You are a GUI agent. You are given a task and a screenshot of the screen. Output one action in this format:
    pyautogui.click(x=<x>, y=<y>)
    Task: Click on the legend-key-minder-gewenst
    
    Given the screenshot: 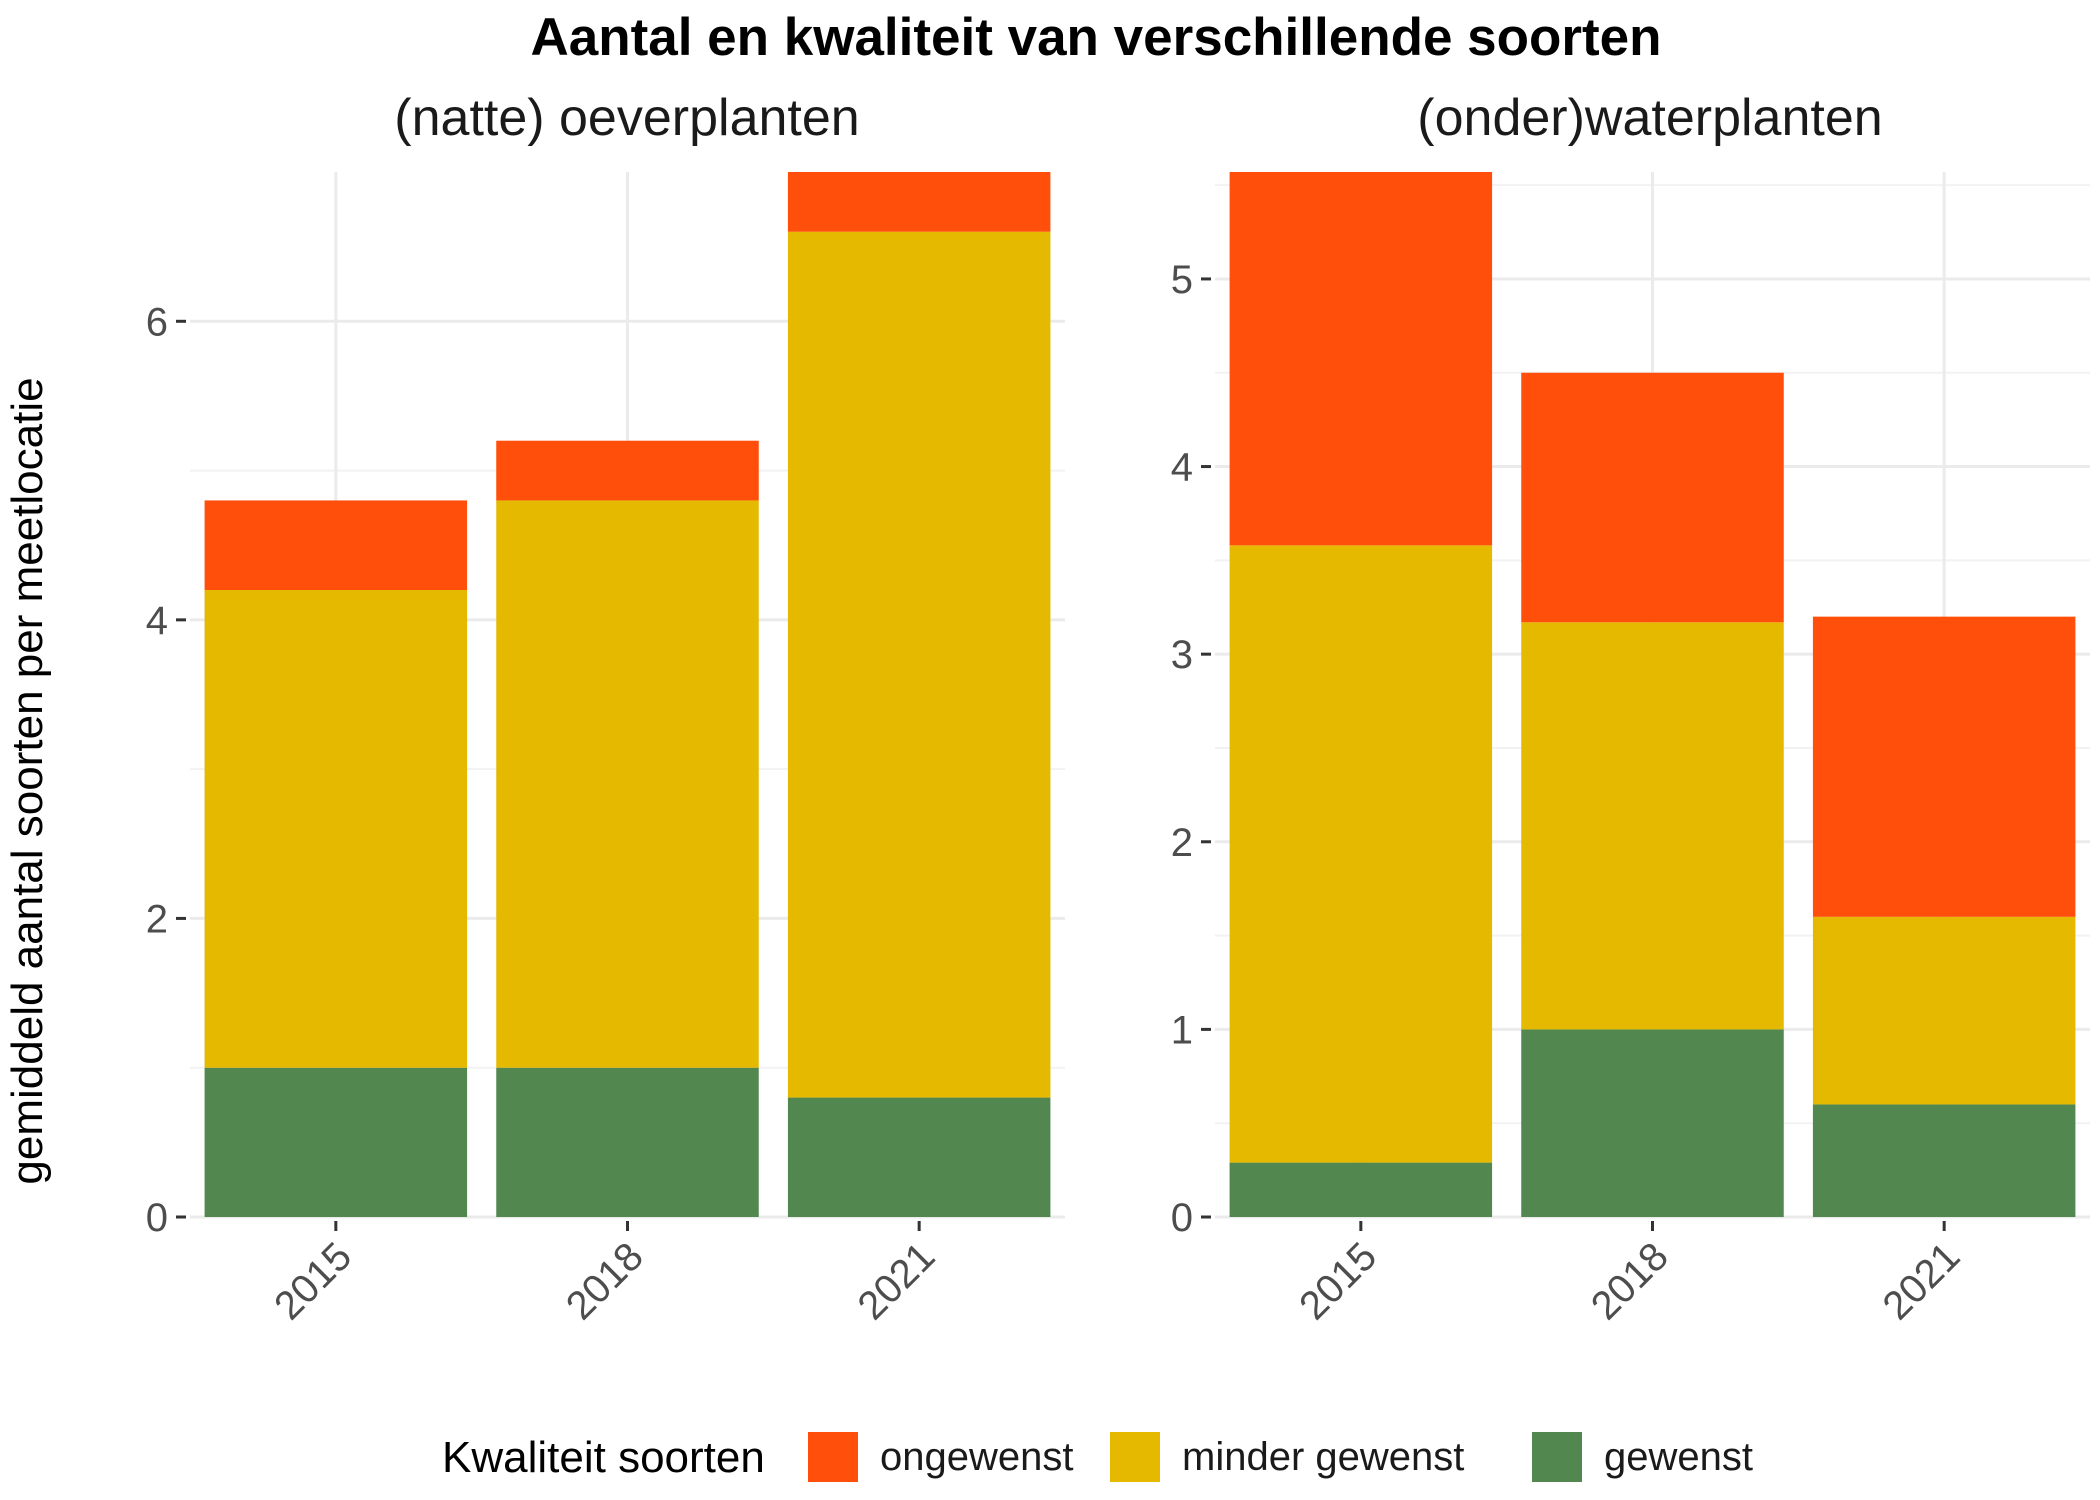 What is the action you would take?
    pyautogui.click(x=1135, y=1457)
    